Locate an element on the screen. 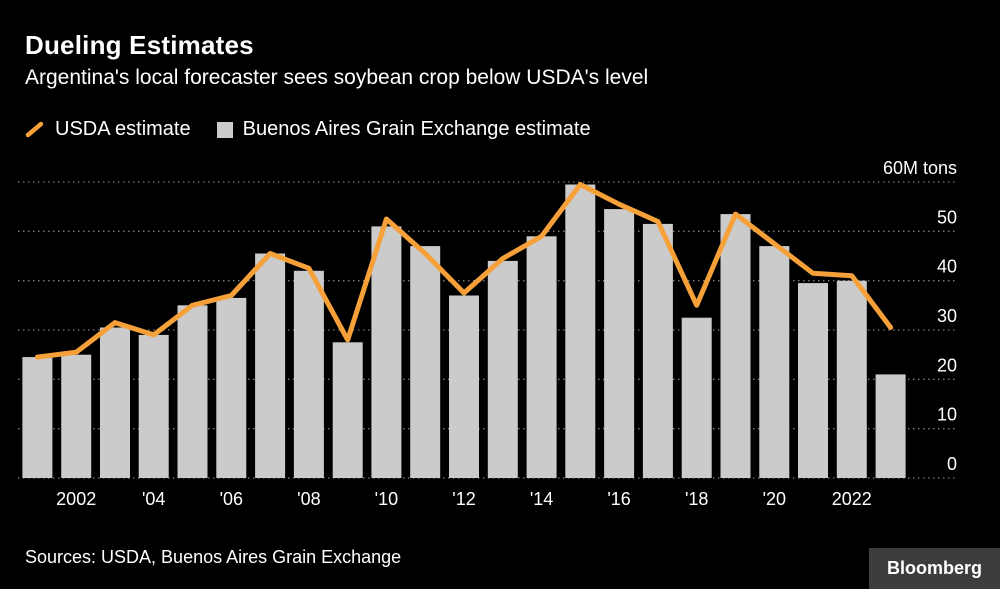 Image resolution: width=1000 pixels, height=589 pixels. legend-item-bage: Buenos Aires Grain Exchange estimate is located at coordinates (403, 129).